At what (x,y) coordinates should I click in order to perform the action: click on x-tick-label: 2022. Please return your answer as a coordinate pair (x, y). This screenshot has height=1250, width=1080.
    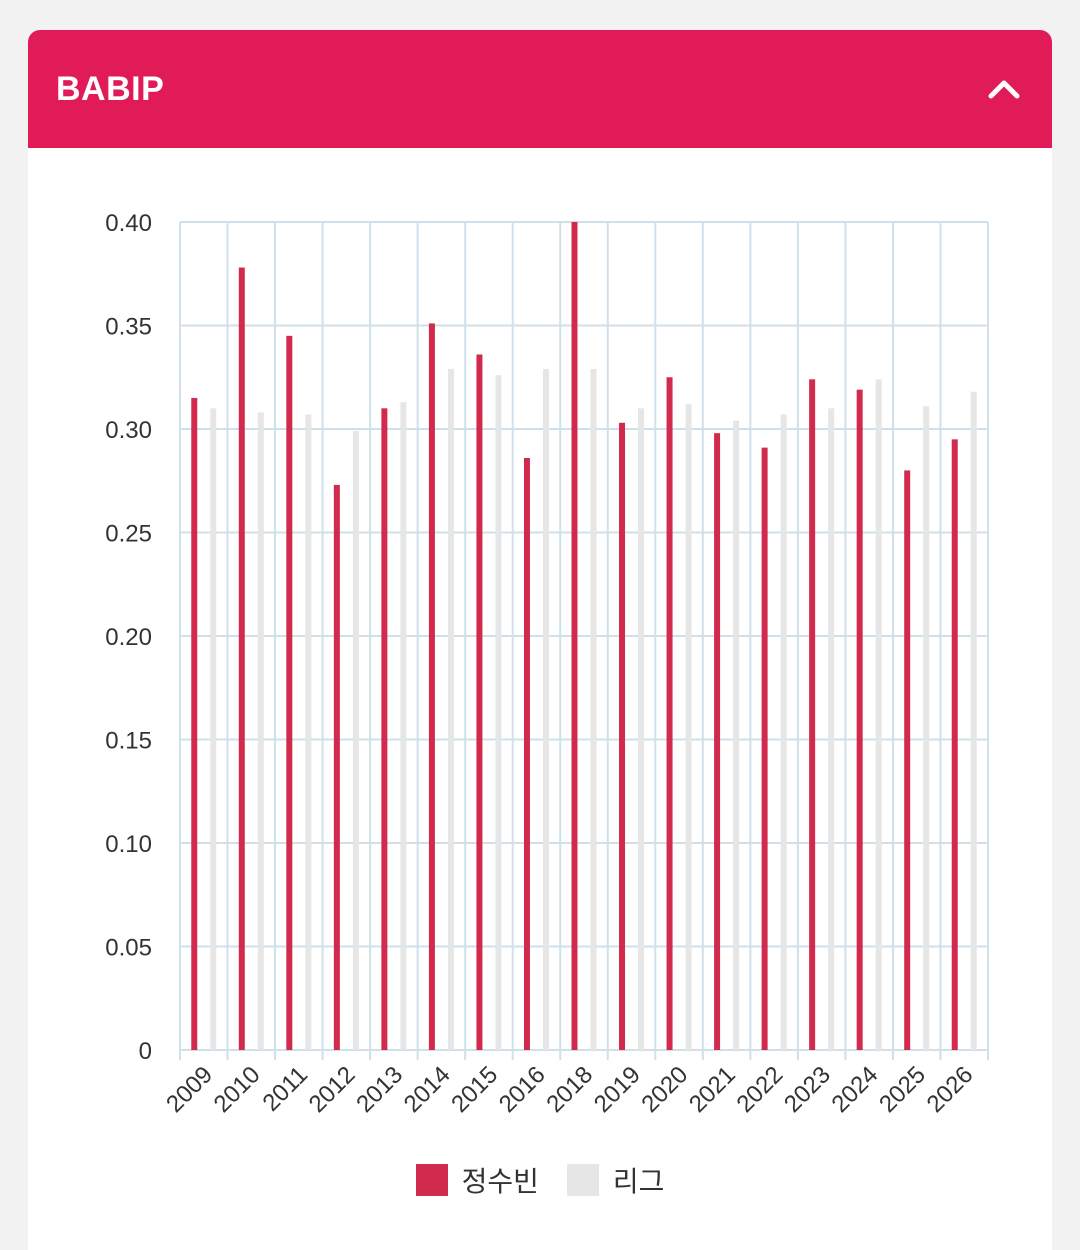
    Looking at the image, I should click on (760, 1089).